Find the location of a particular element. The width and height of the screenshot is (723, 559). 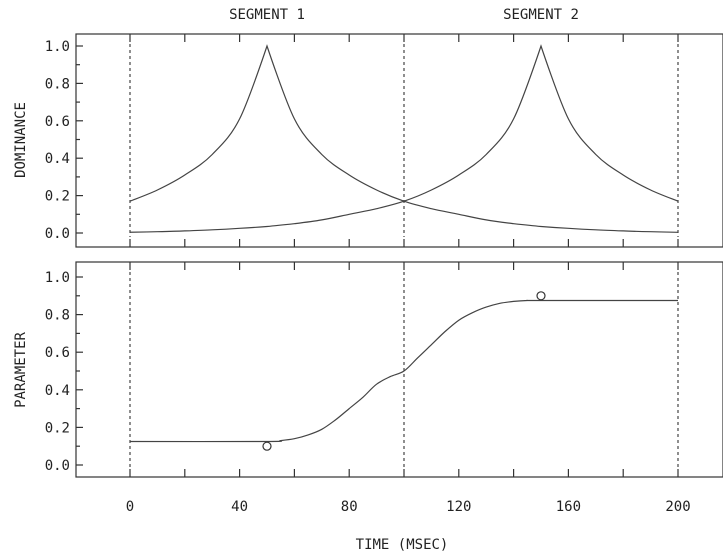

x-tick-label: 40 is located at coordinates (239, 507).